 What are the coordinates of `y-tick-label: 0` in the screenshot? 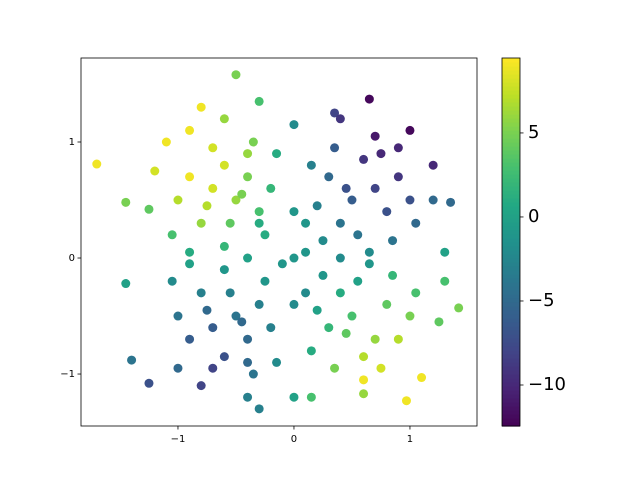 It's located at (72, 258).